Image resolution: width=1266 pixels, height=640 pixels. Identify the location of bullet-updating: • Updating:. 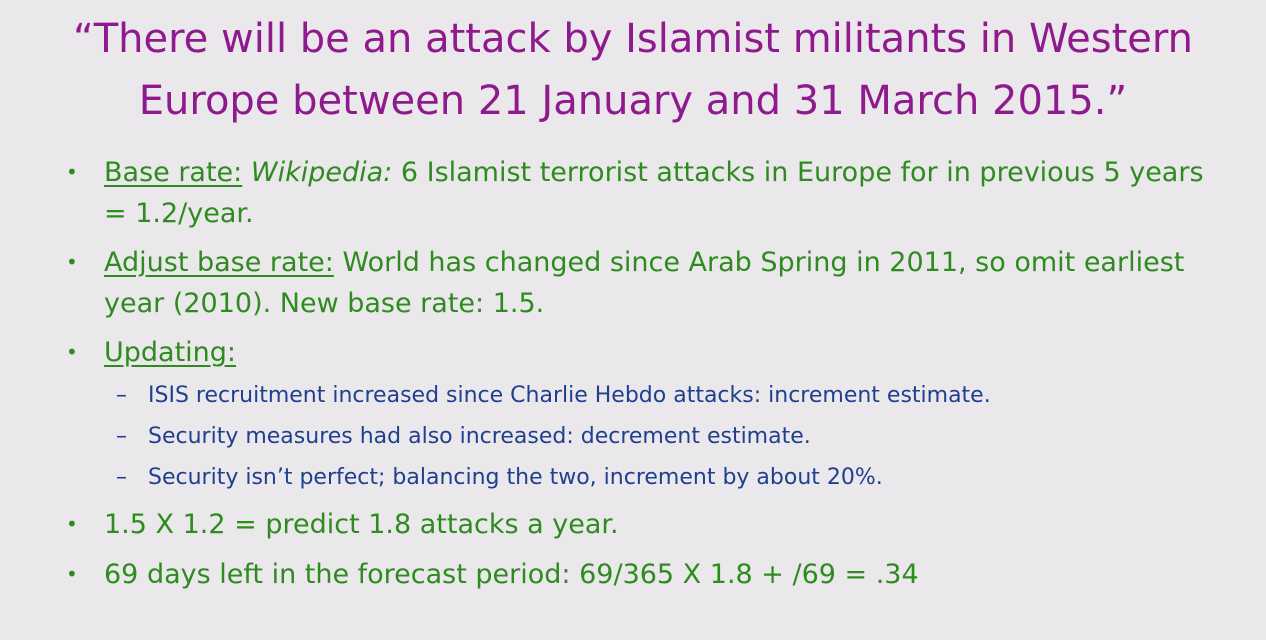
(641, 352).